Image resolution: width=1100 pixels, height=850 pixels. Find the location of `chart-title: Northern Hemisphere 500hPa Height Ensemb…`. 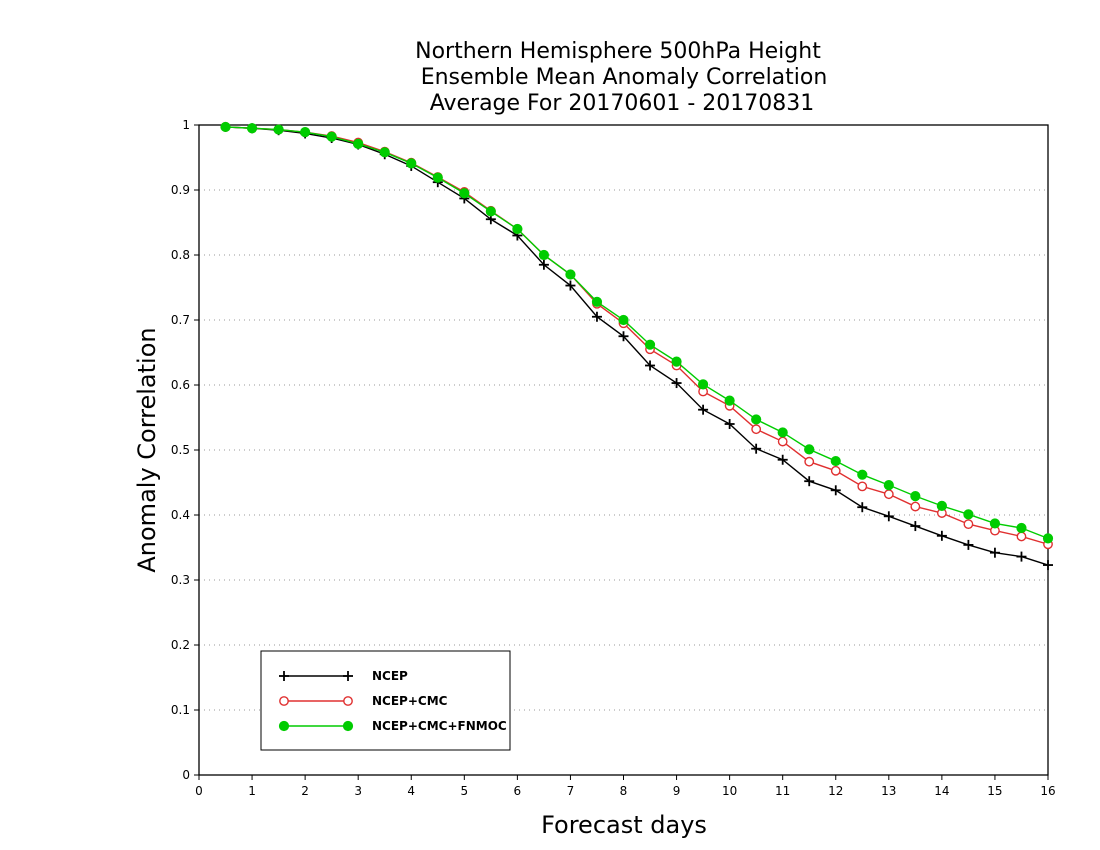

chart-title: Northern Hemisphere 500hPa Height Ensemb… is located at coordinates (621, 77).